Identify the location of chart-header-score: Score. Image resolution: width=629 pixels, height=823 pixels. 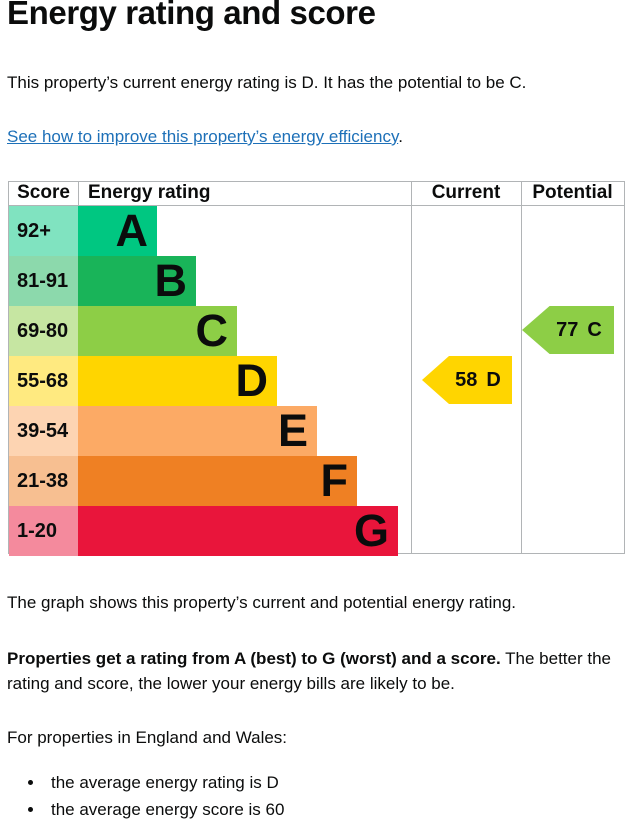
(43, 192).